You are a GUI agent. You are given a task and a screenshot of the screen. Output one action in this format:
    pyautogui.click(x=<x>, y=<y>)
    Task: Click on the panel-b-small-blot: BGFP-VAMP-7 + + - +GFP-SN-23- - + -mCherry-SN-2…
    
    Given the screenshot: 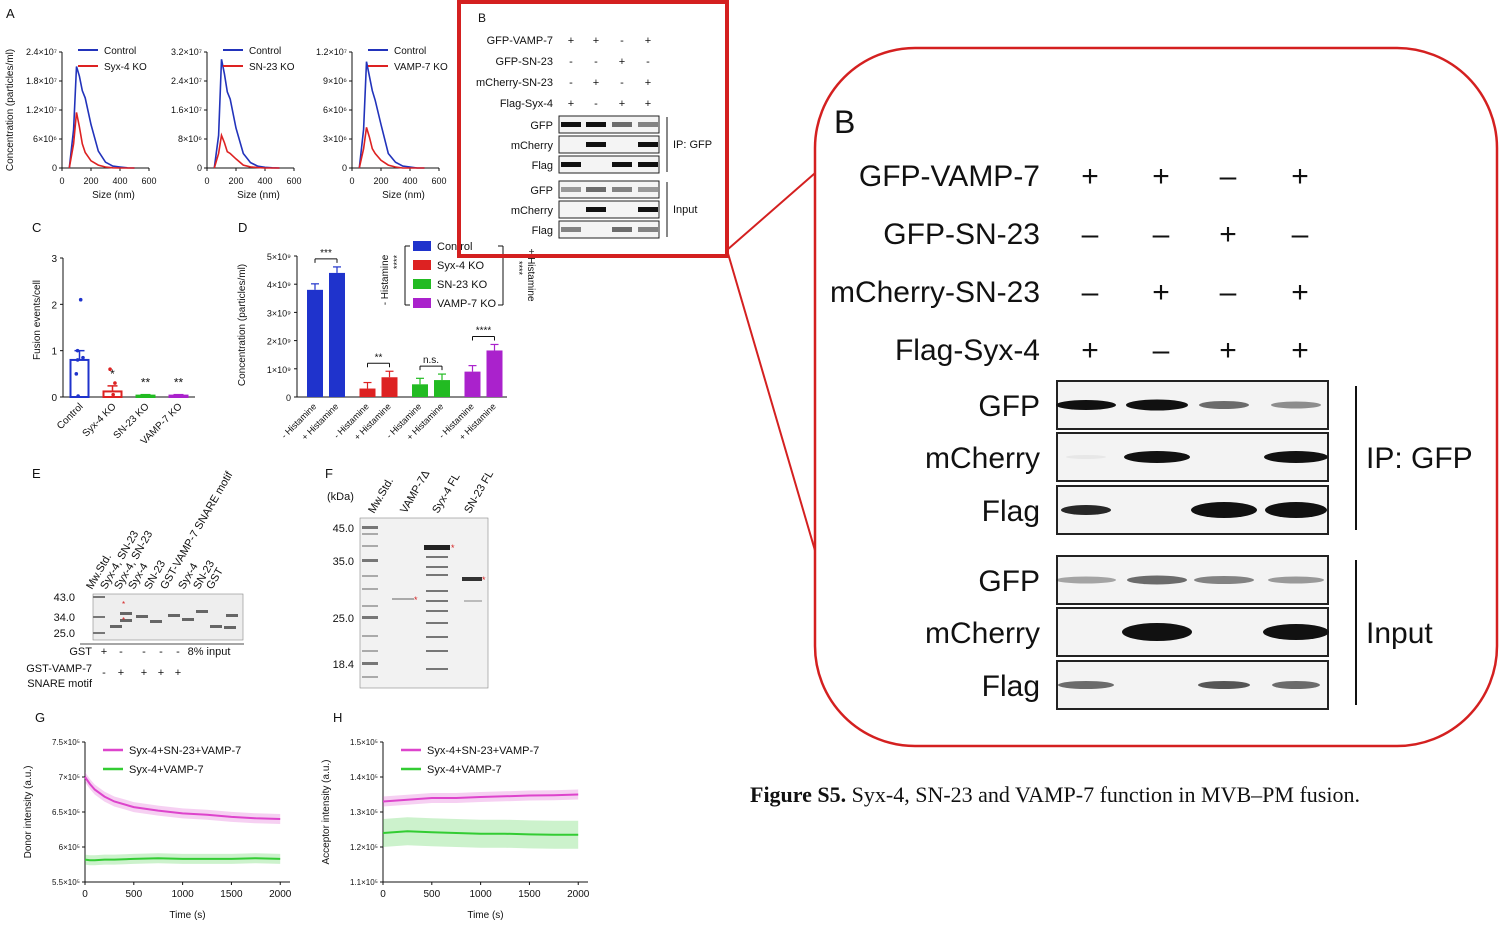 What is the action you would take?
    pyautogui.click(x=593, y=129)
    